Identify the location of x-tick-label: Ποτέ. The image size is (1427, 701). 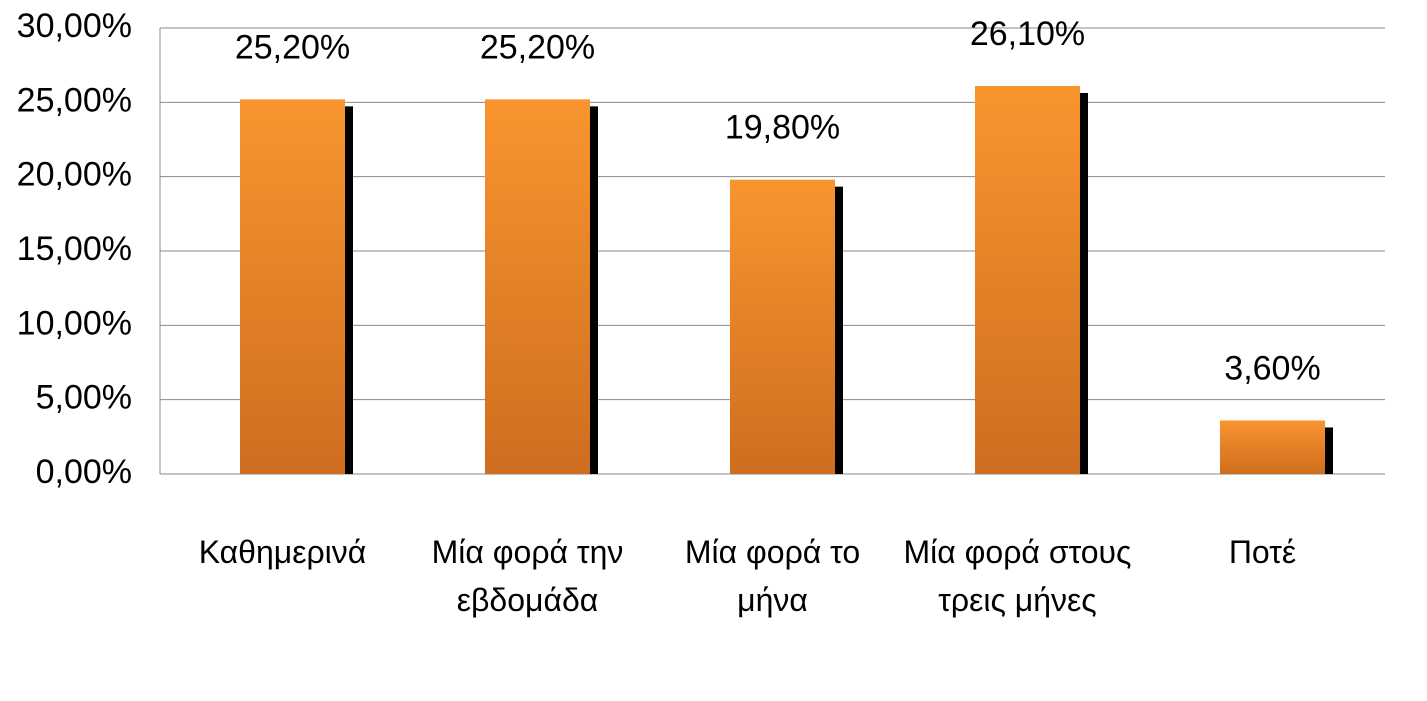
(1262, 552).